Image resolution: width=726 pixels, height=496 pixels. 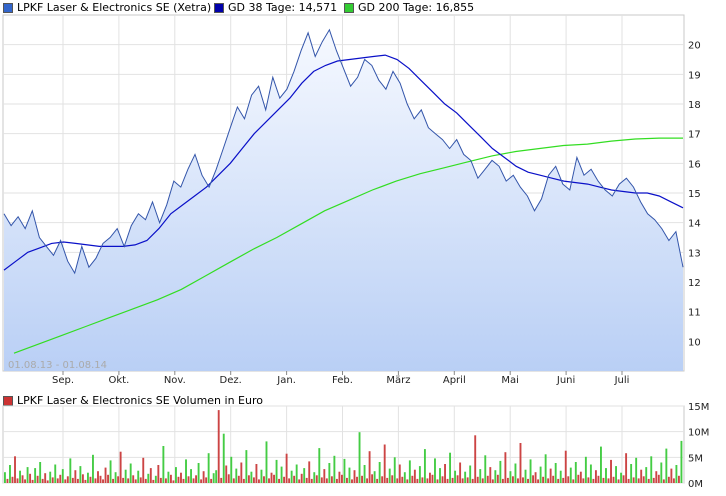 I want to click on x-tick-label: Nov., so click(x=175, y=380).